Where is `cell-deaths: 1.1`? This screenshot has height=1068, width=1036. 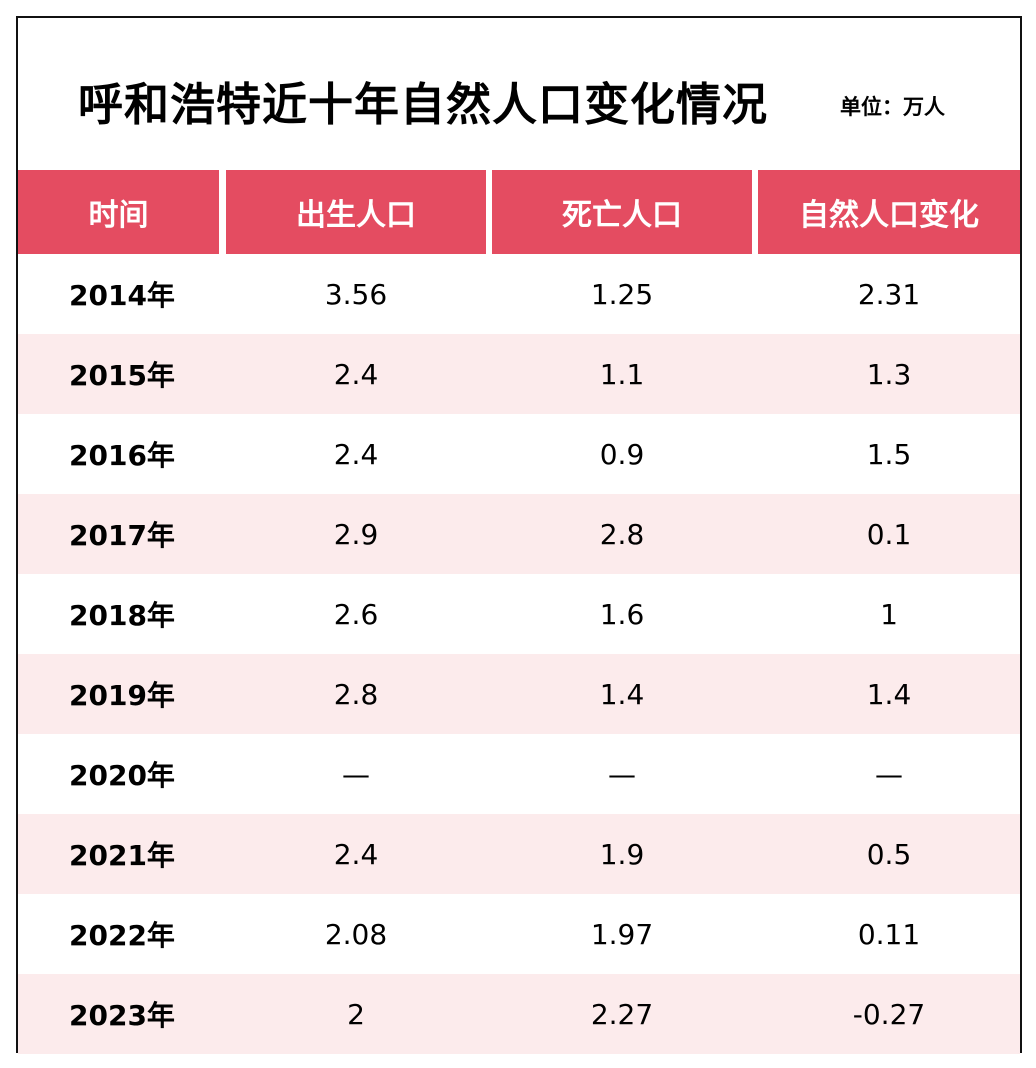 cell-deaths: 1.1 is located at coordinates (622, 374).